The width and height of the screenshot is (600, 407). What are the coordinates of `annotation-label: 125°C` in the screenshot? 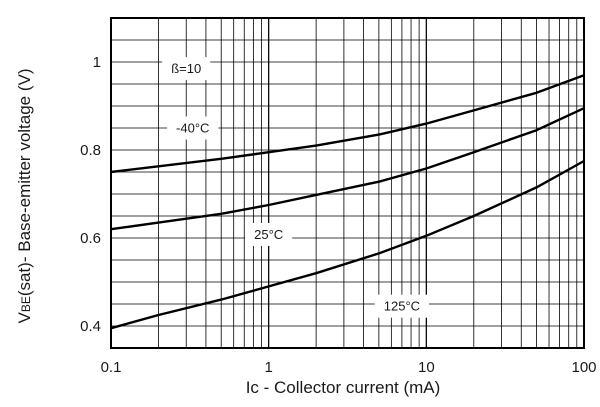 It's located at (402, 306).